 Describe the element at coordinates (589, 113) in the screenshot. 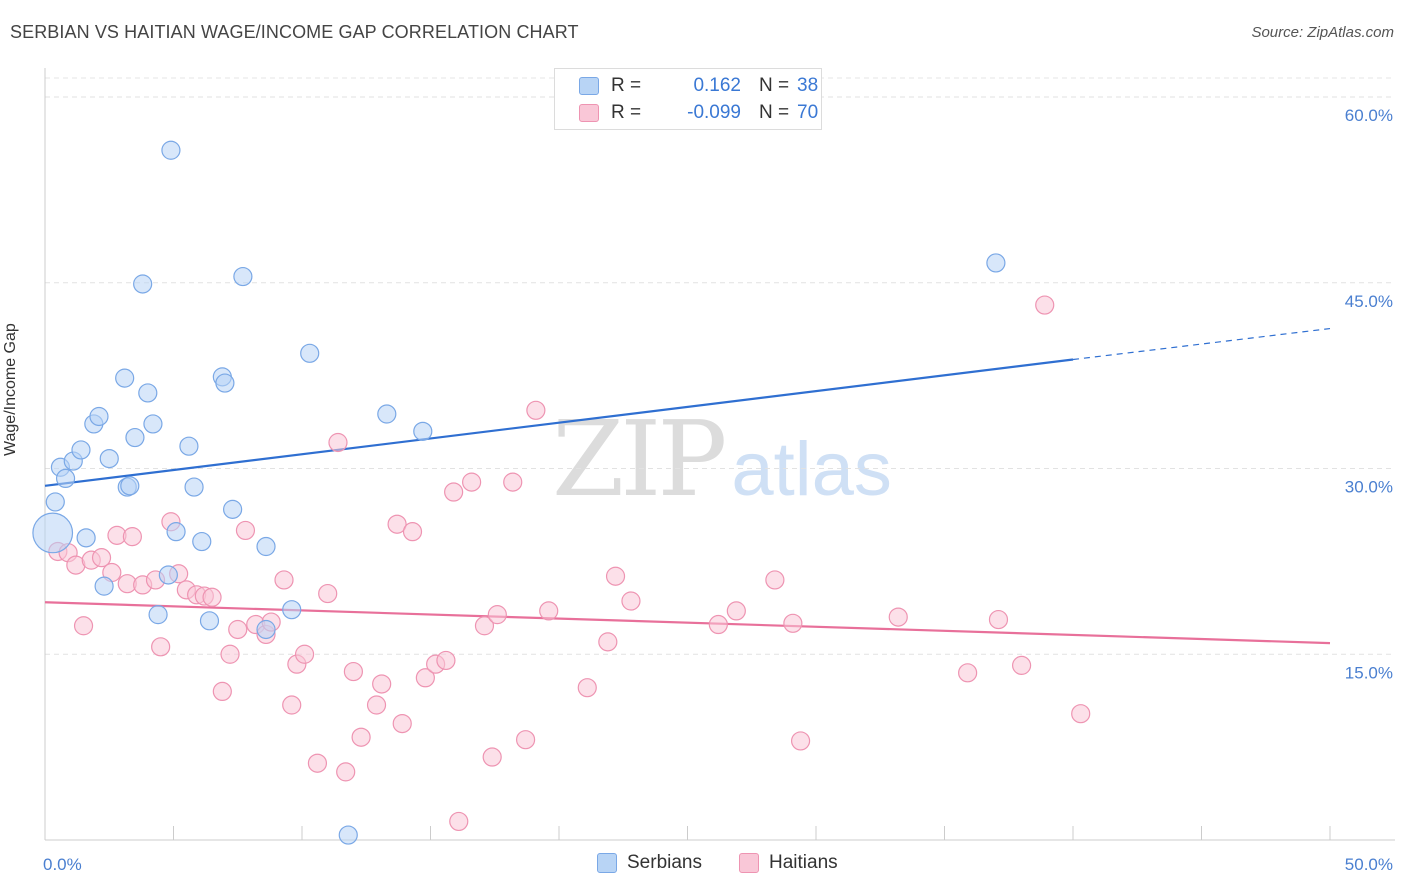

I see `legend-swatch-haitians` at that location.